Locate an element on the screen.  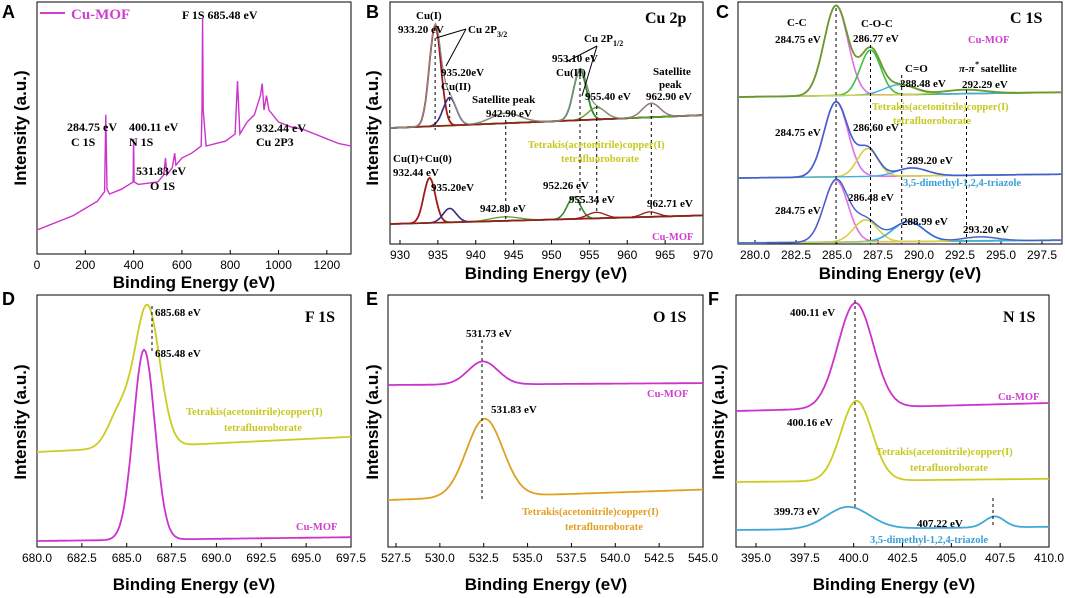
annotation: 531.83 eV is located at coordinates (514, 410).